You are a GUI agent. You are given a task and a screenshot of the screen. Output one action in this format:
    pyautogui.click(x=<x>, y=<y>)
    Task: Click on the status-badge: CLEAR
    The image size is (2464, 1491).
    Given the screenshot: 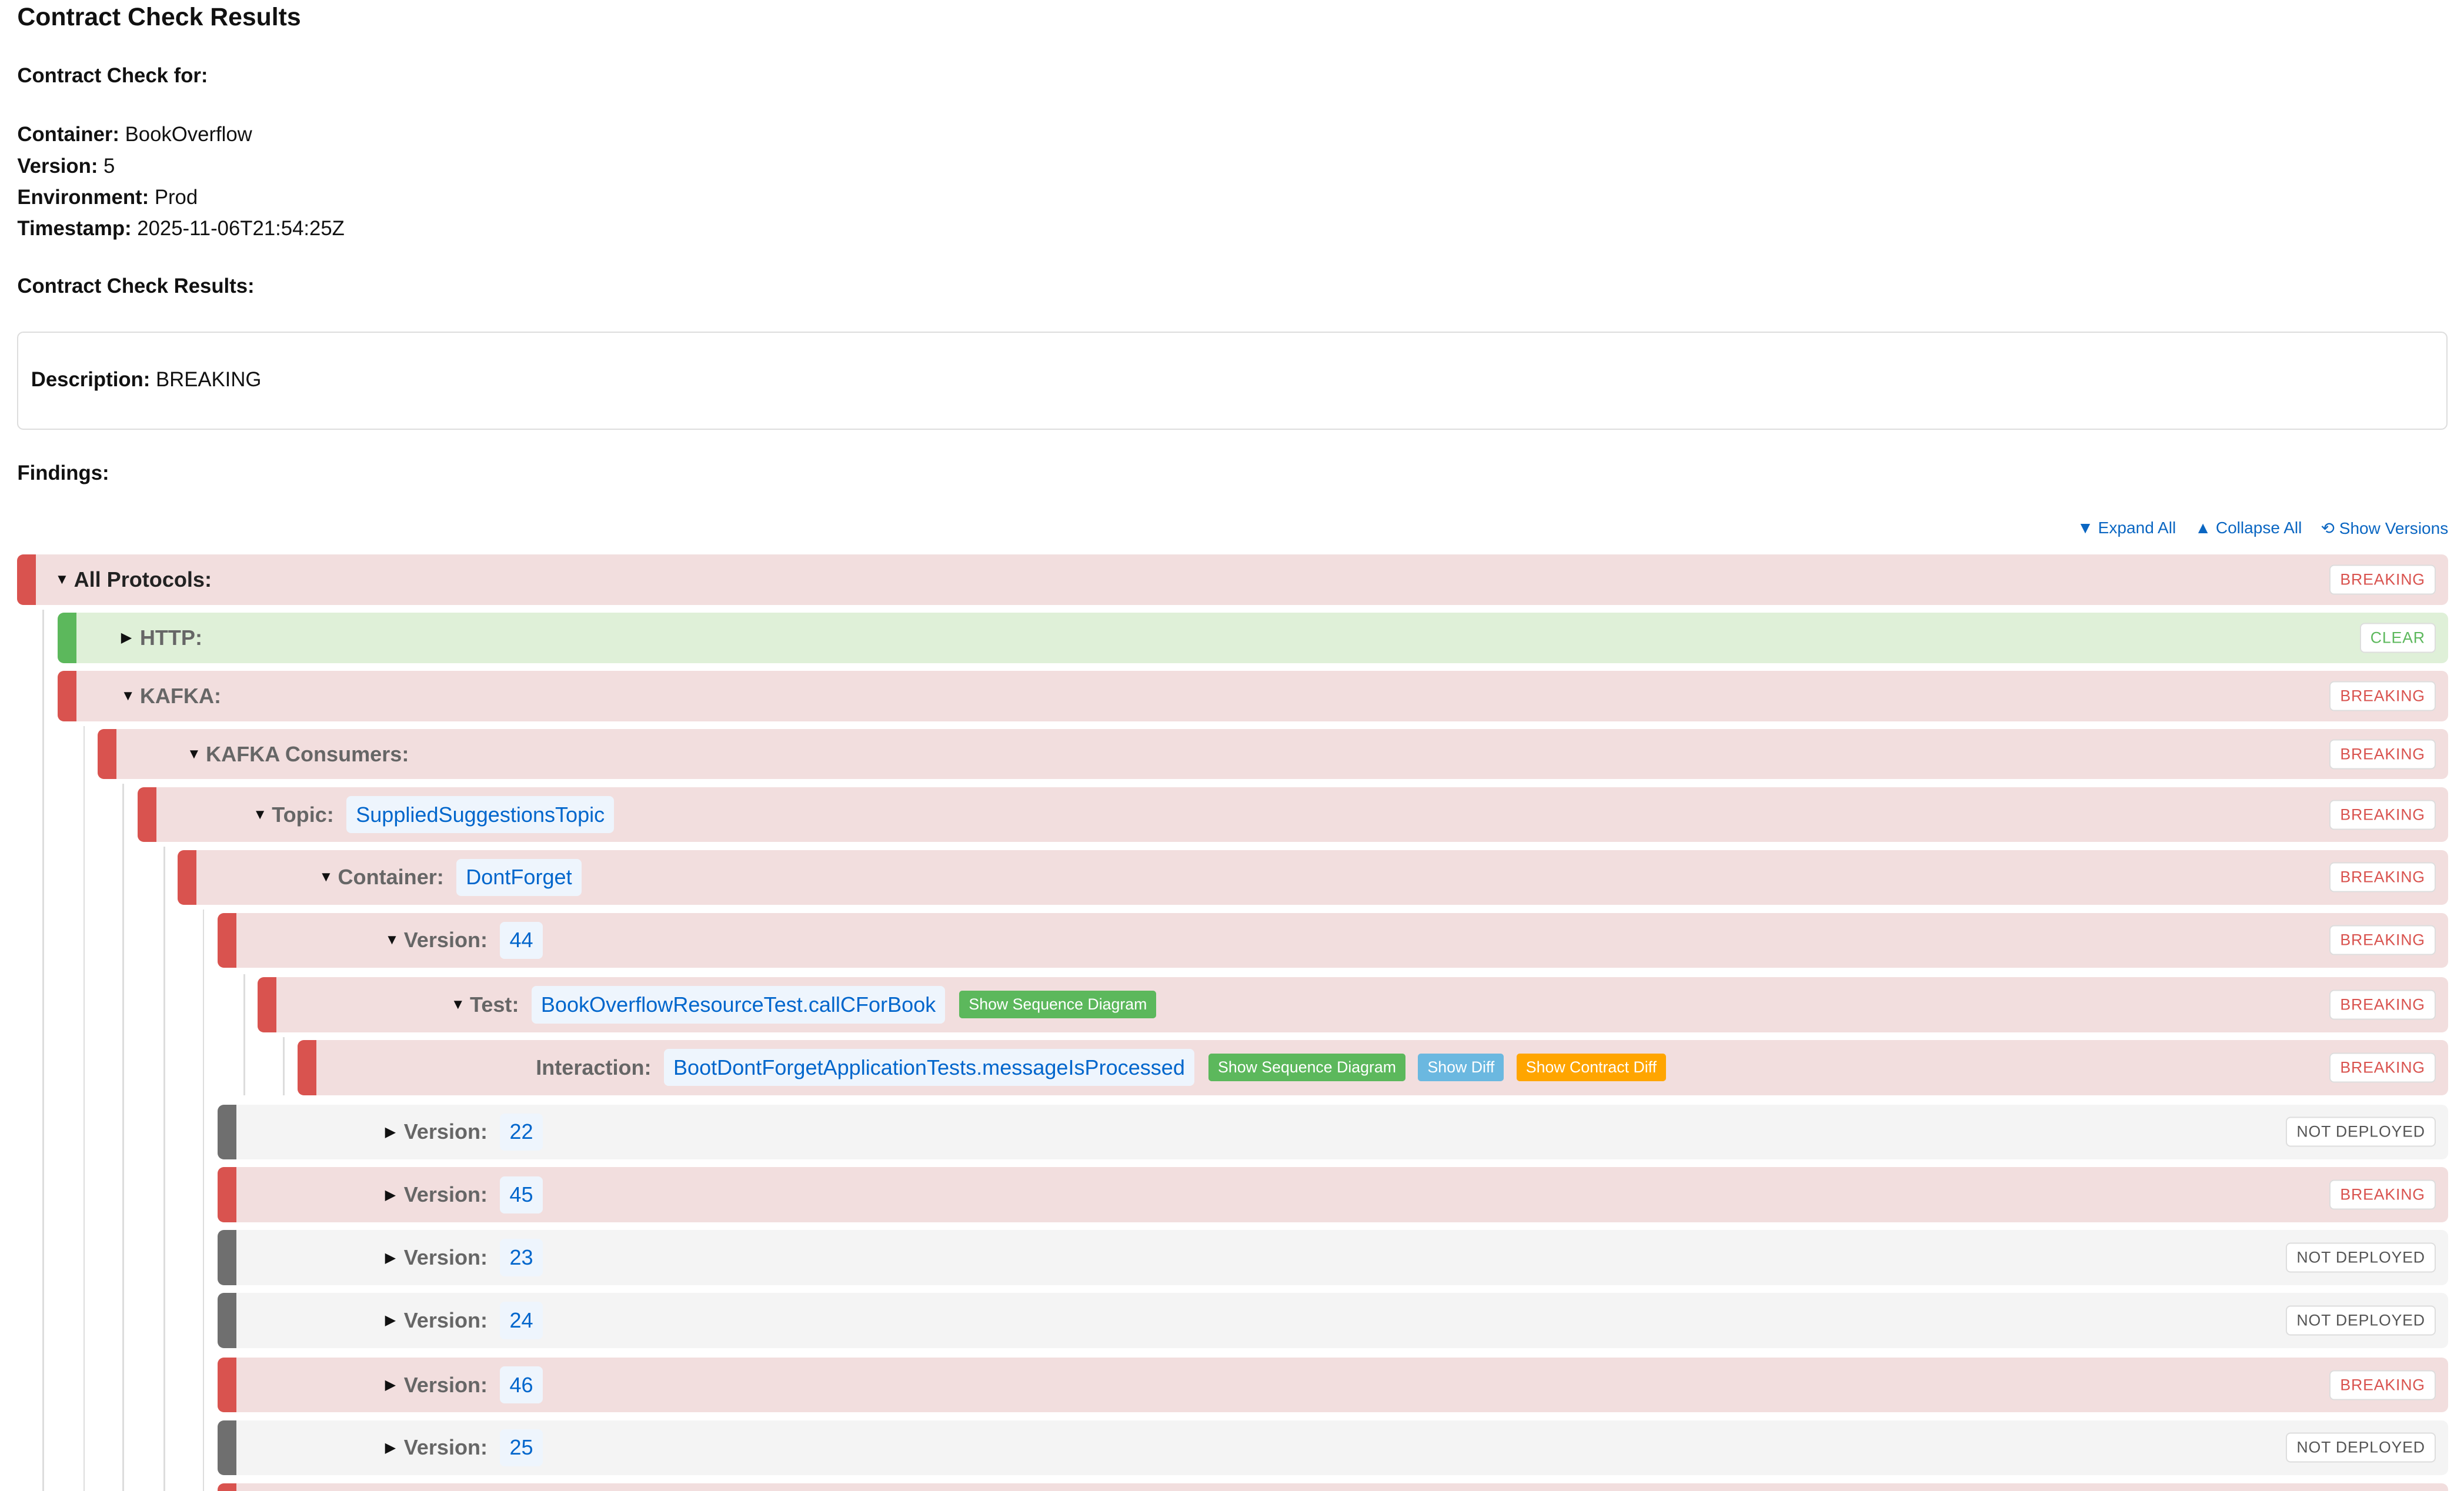 What is the action you would take?
    pyautogui.click(x=2397, y=638)
    